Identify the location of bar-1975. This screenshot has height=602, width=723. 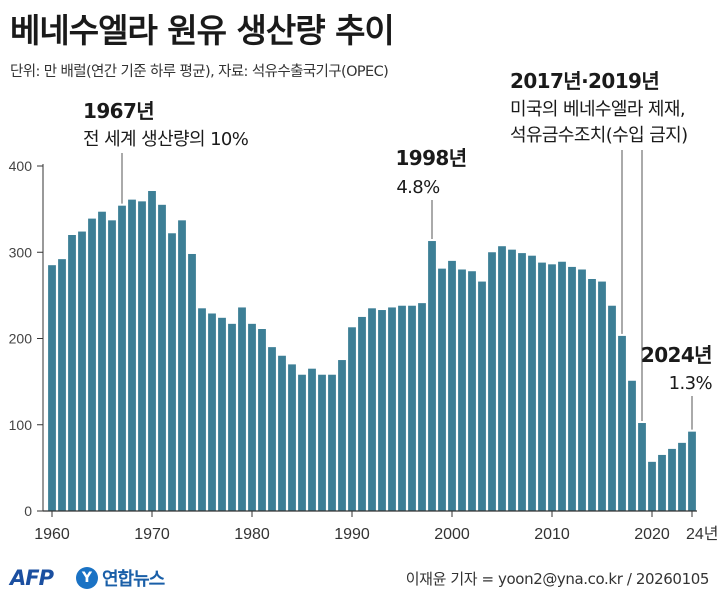
(202, 409).